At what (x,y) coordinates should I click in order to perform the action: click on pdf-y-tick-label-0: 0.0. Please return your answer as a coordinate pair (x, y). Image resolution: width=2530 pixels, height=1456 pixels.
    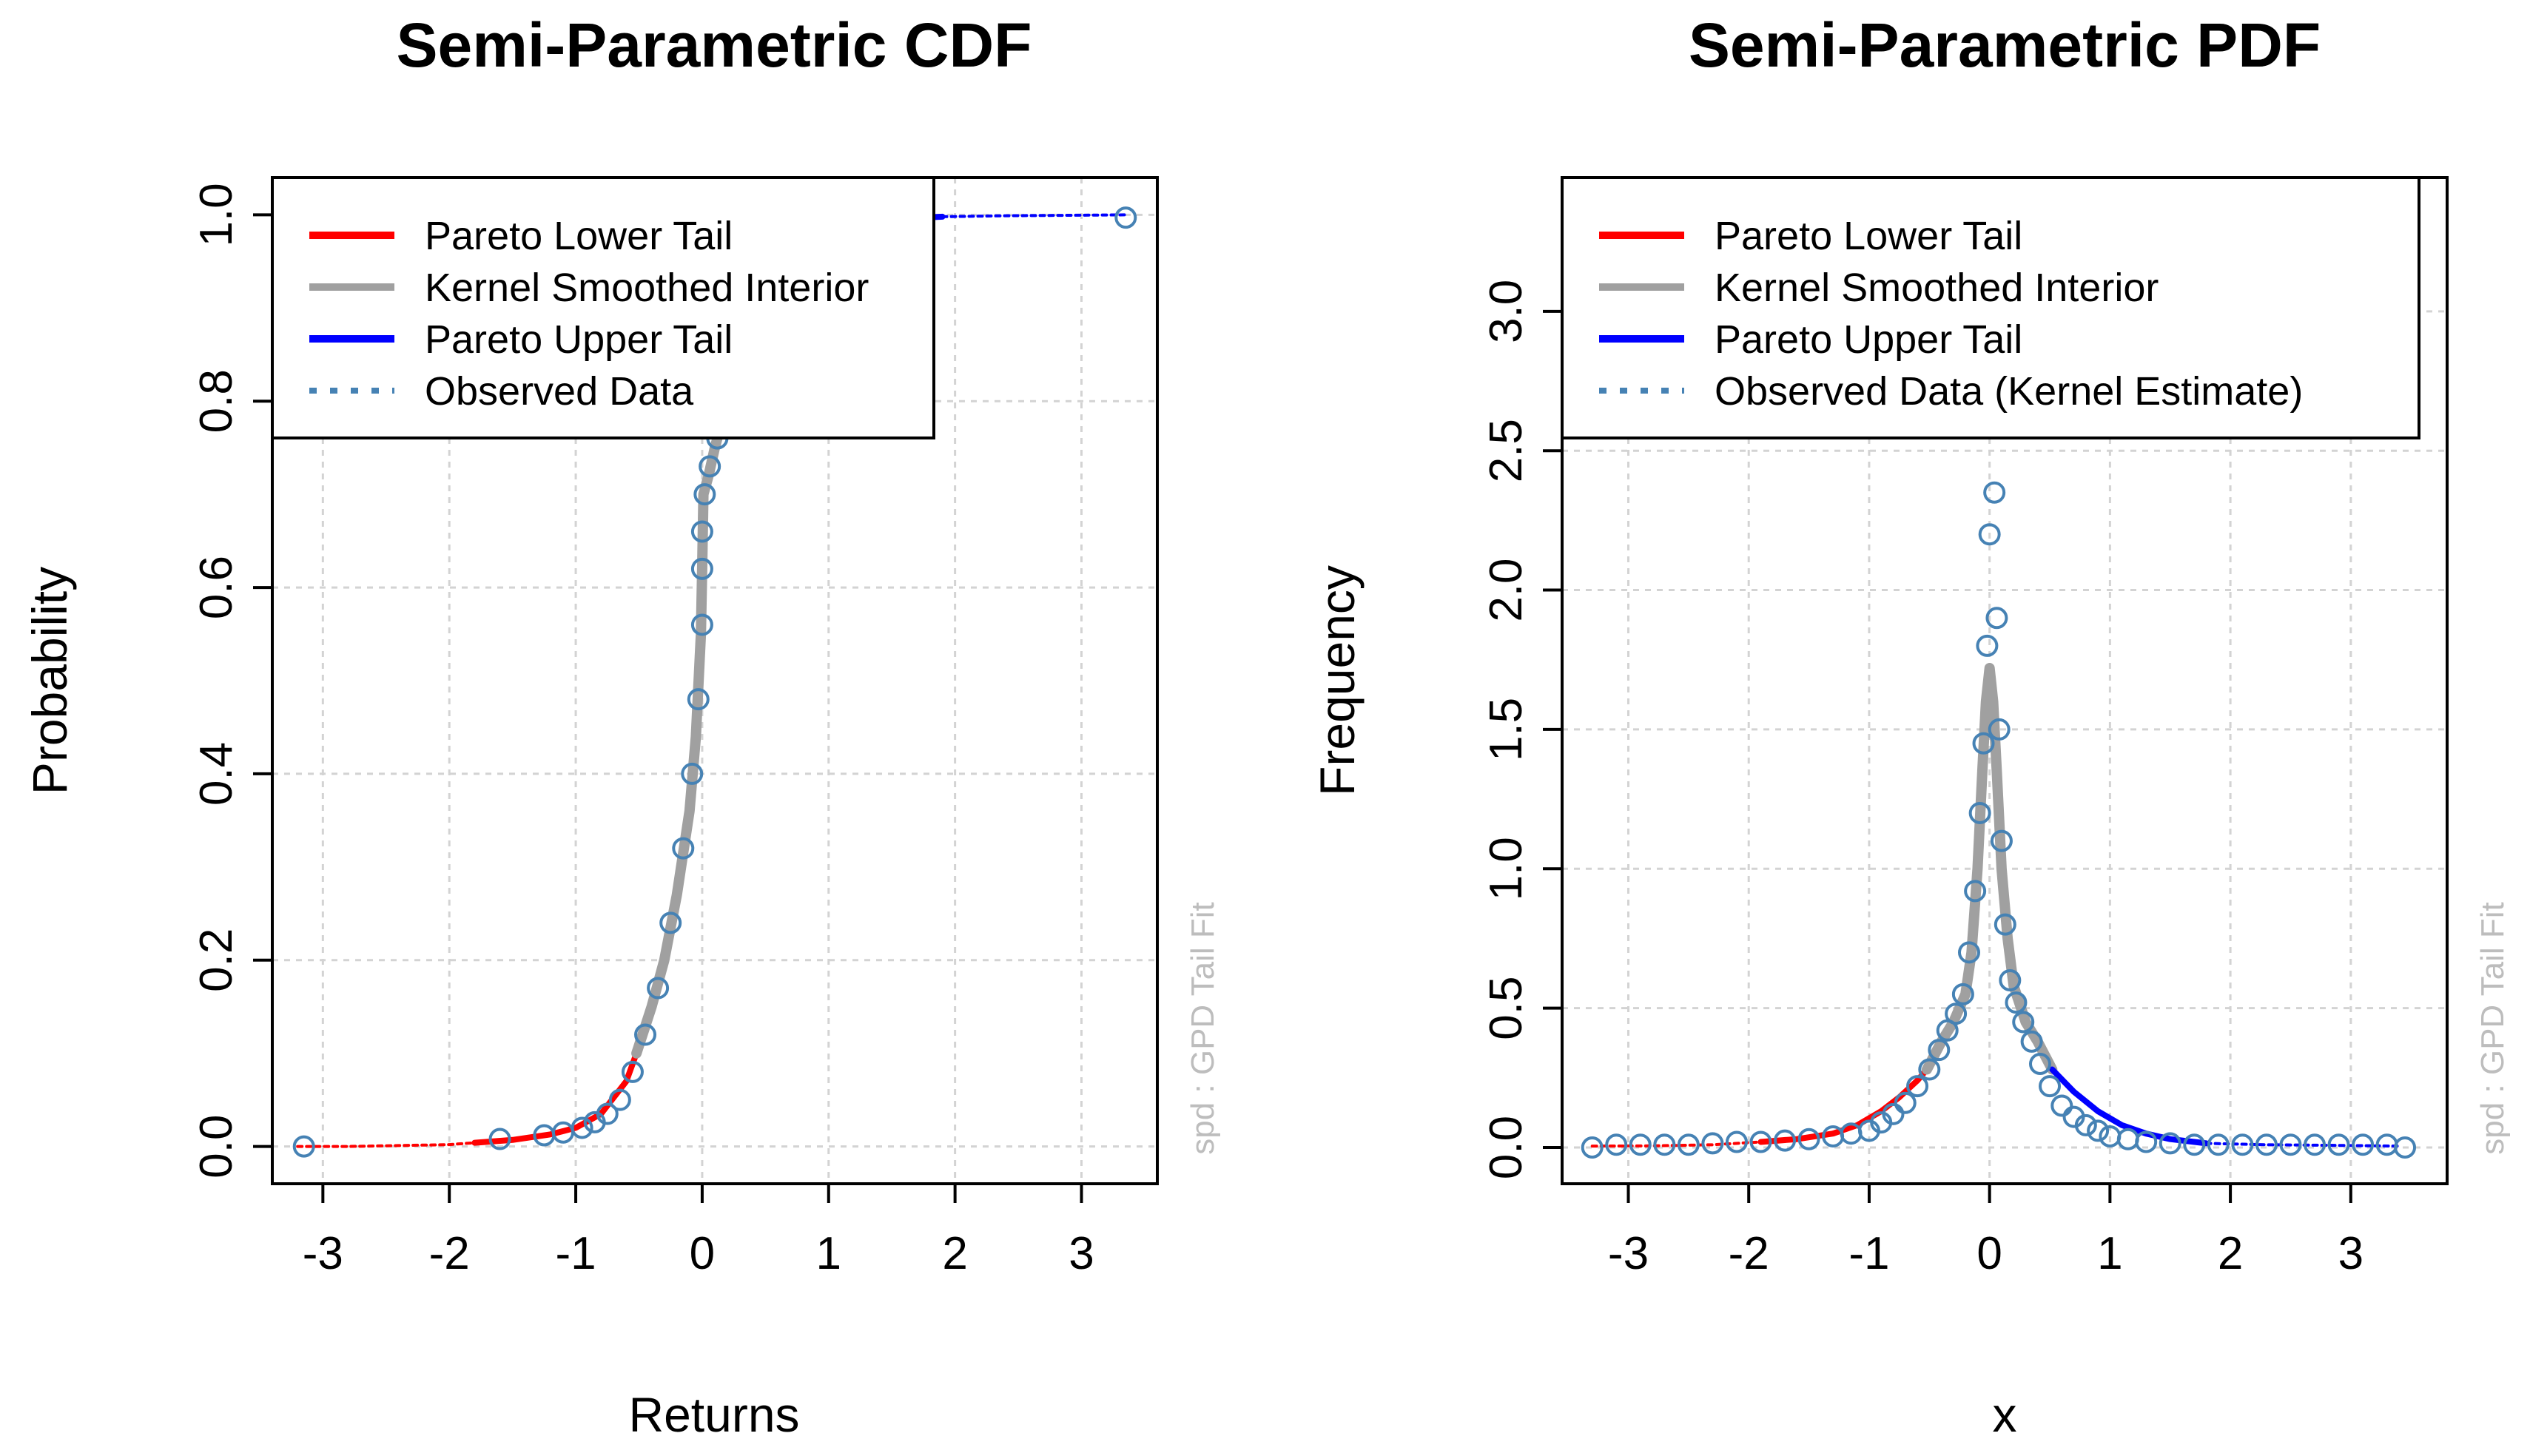
    Looking at the image, I should click on (1506, 1147).